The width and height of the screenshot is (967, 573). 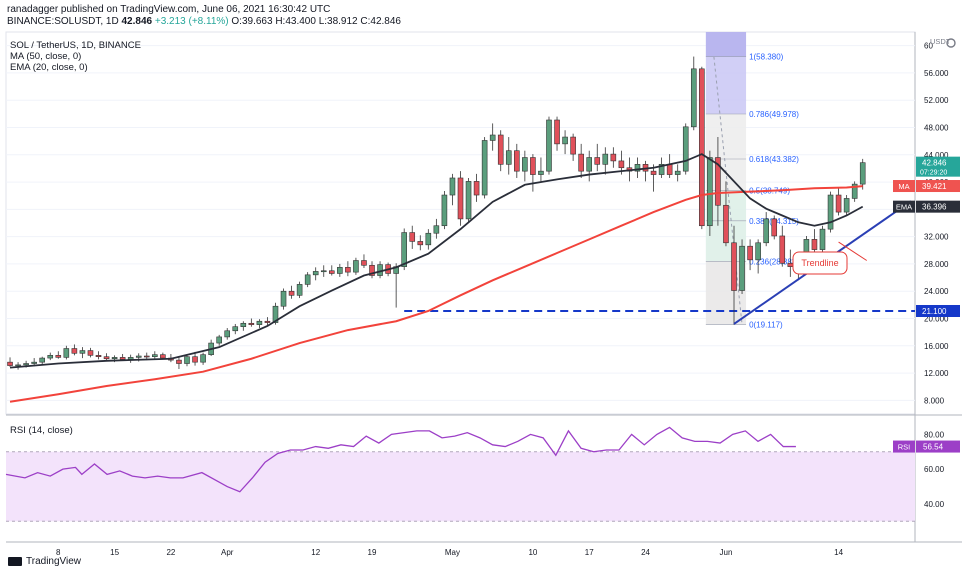 I want to click on y-tick-label: 16.000, so click(x=936, y=346).